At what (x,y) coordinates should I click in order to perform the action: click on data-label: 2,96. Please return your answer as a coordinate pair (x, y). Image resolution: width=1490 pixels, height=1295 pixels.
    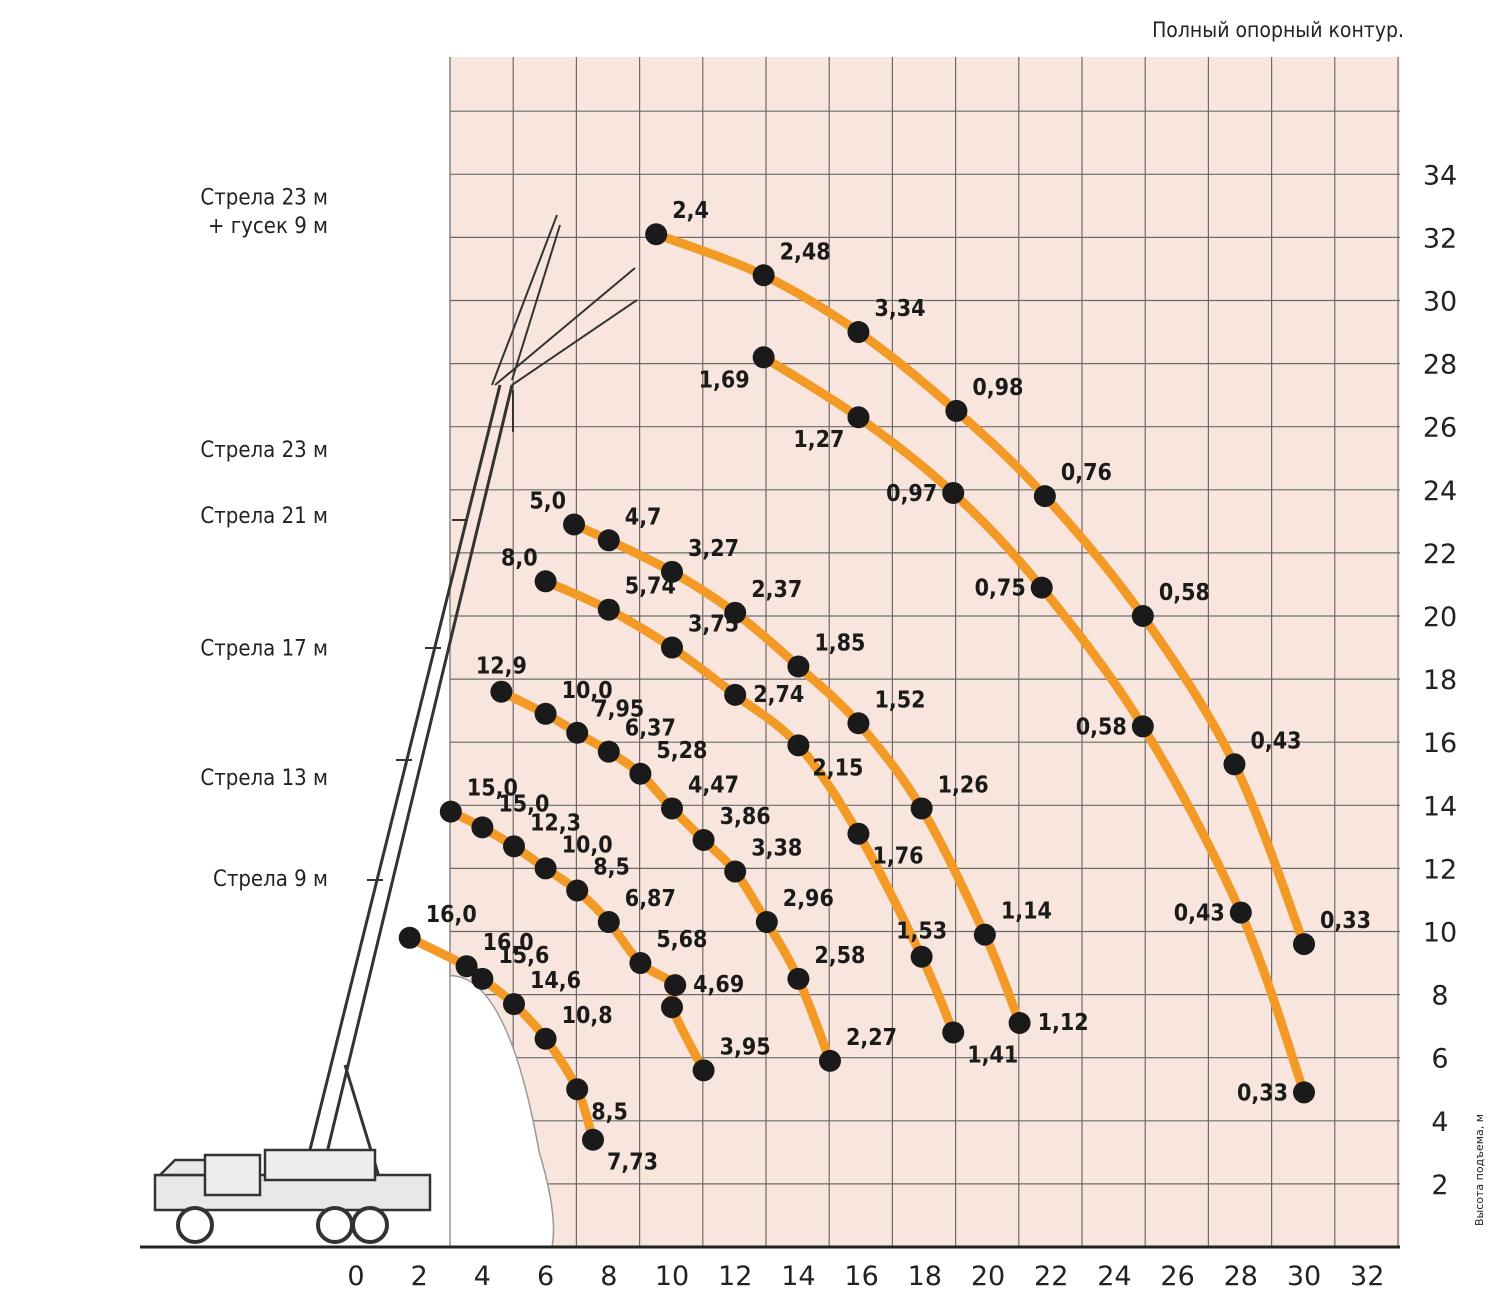
    Looking at the image, I should click on (808, 899).